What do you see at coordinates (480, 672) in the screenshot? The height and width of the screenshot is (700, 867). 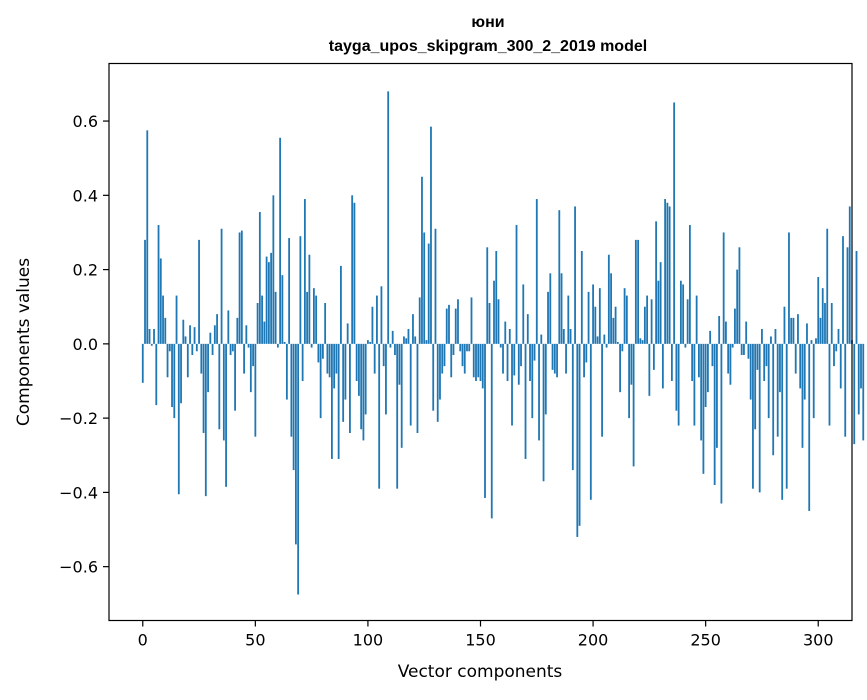 I see `x-axis-label: Vector components` at bounding box center [480, 672].